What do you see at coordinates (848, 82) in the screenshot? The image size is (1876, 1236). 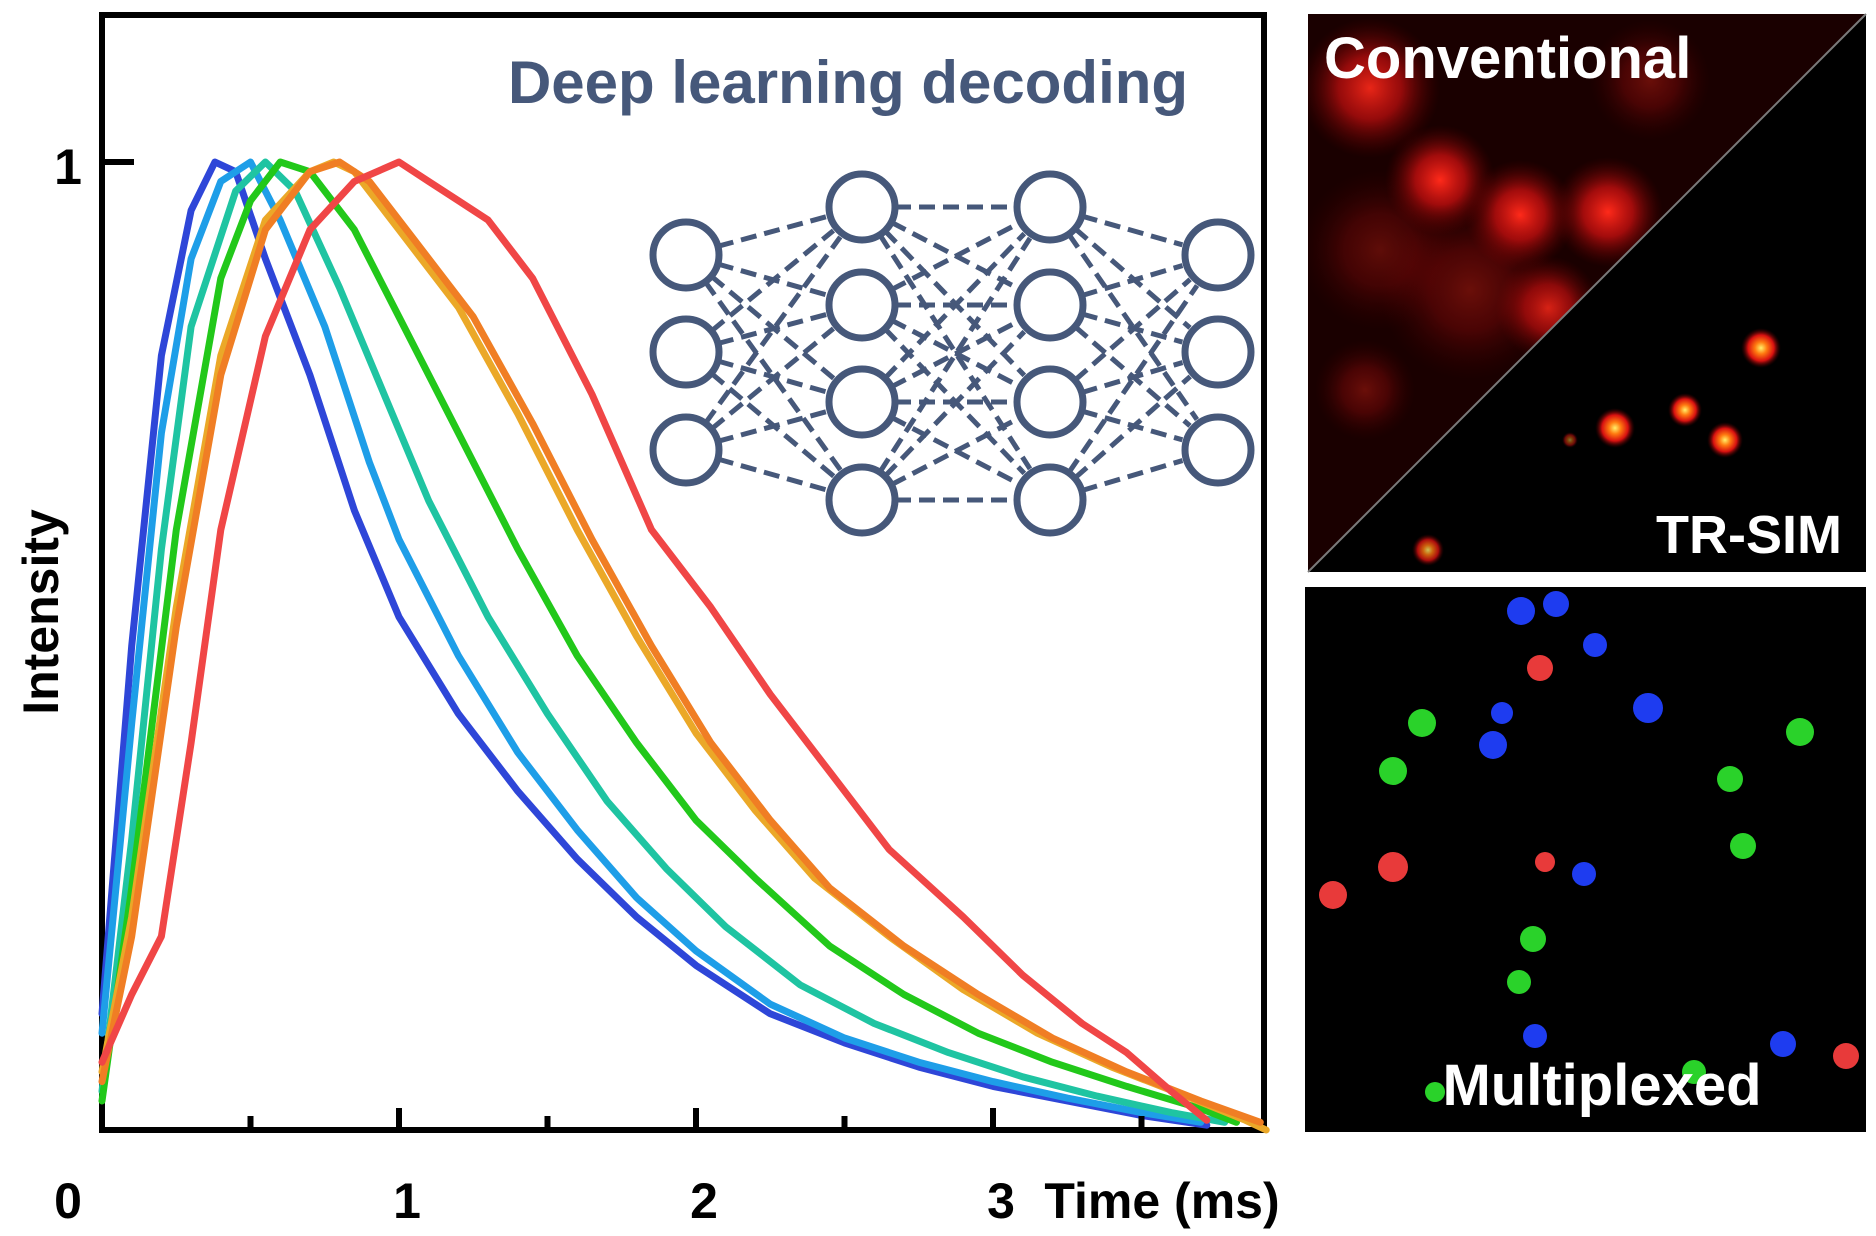 I see `chart-title: Deep learning decoding` at bounding box center [848, 82].